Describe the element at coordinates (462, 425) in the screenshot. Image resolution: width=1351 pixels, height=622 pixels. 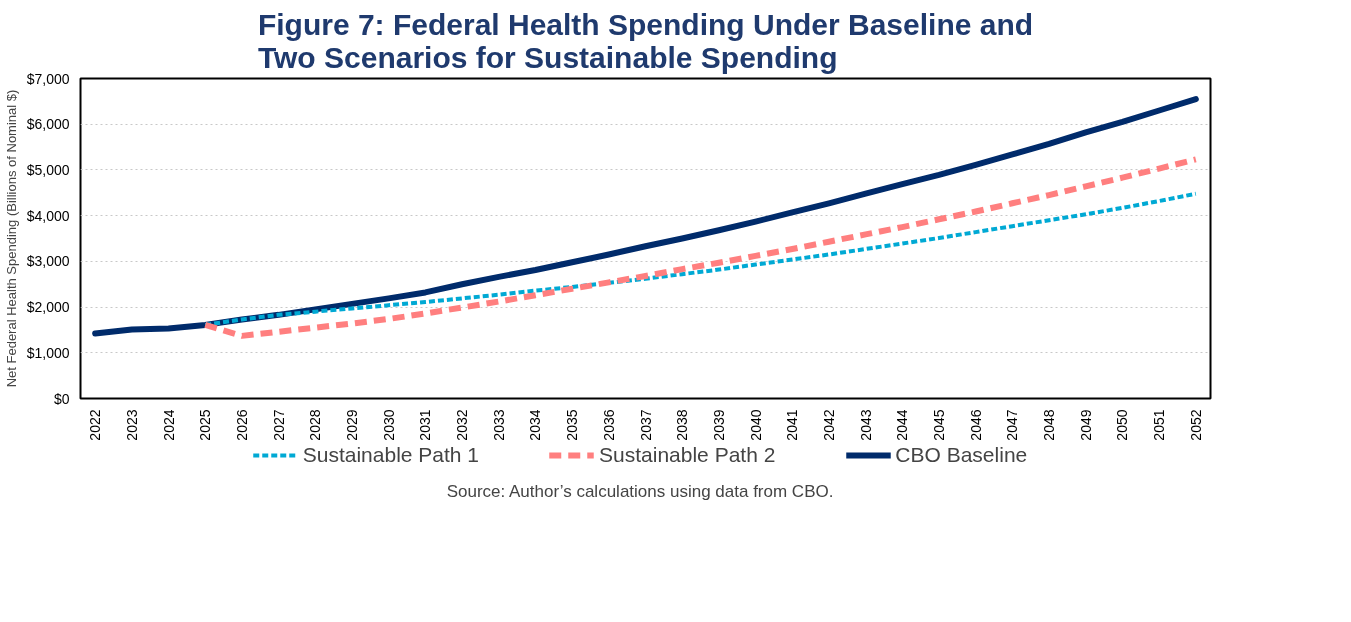
I see `x-tick-label: 2032` at that location.